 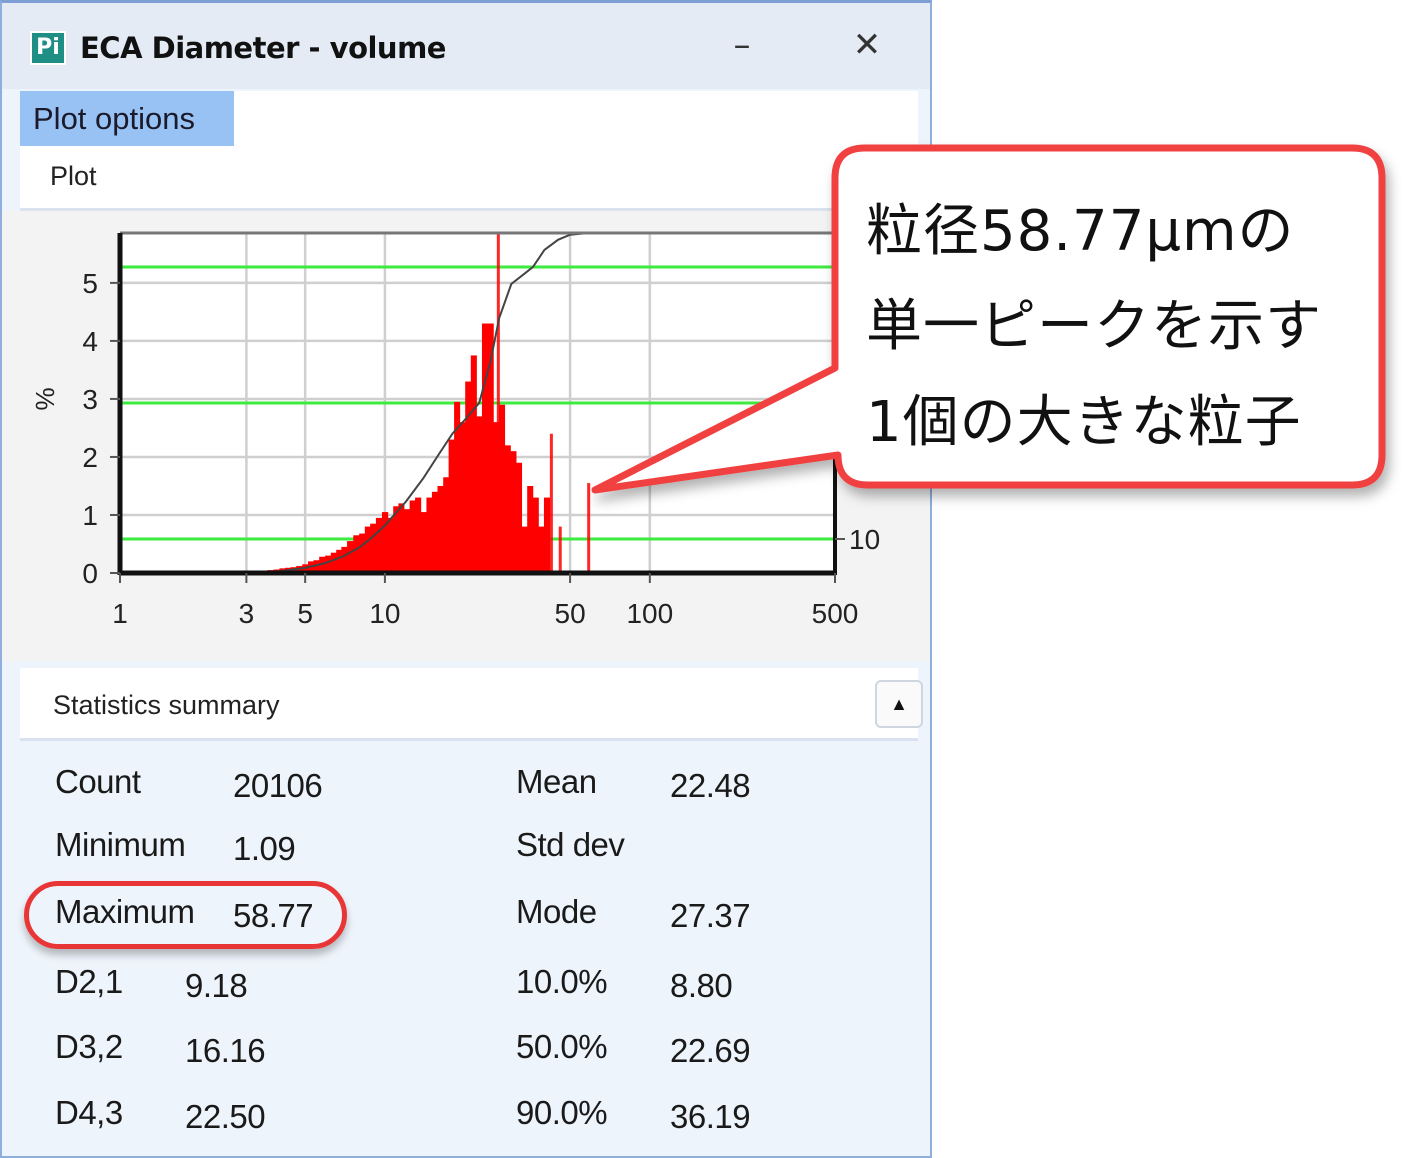 I want to click on stat-label: D2,1, so click(x=89, y=981).